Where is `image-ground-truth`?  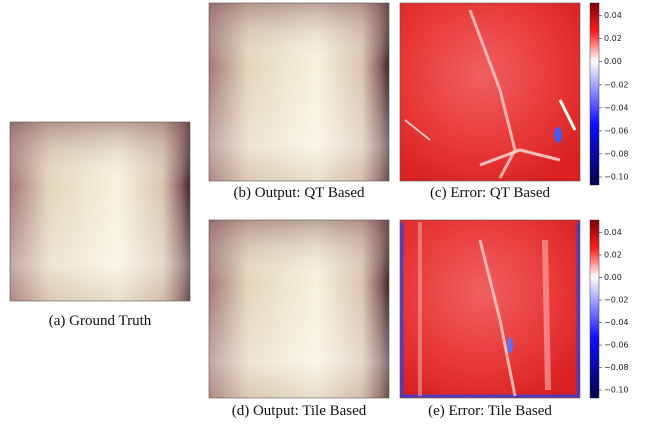
image-ground-truth is located at coordinates (100, 211).